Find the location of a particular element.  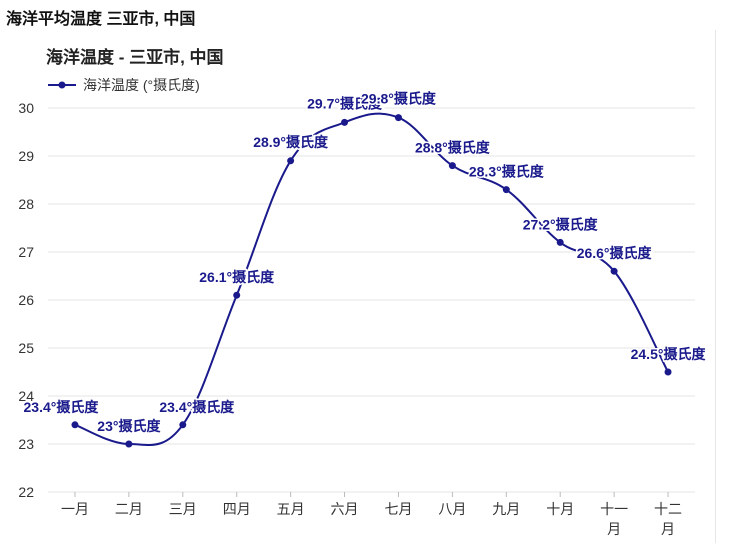

y-tick-label: 26 is located at coordinates (26, 300).